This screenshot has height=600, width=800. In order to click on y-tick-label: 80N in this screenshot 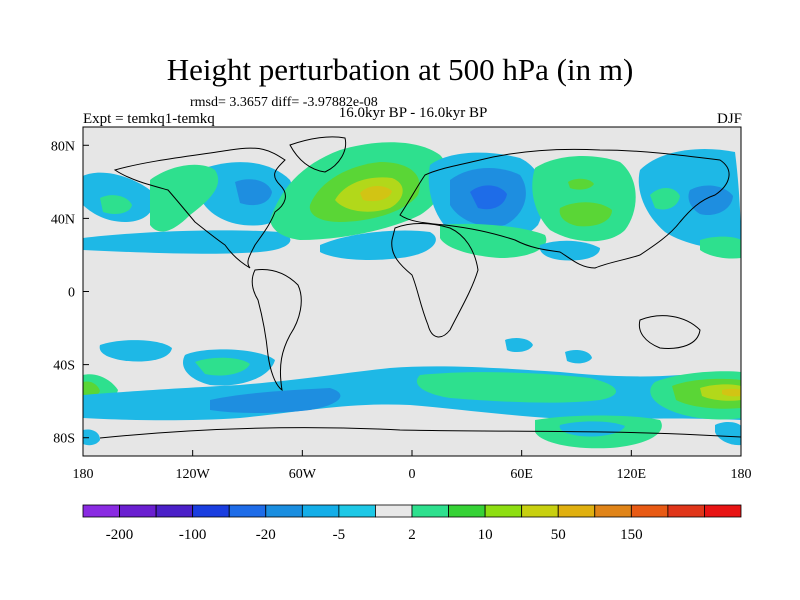, I will do `click(63, 146)`.